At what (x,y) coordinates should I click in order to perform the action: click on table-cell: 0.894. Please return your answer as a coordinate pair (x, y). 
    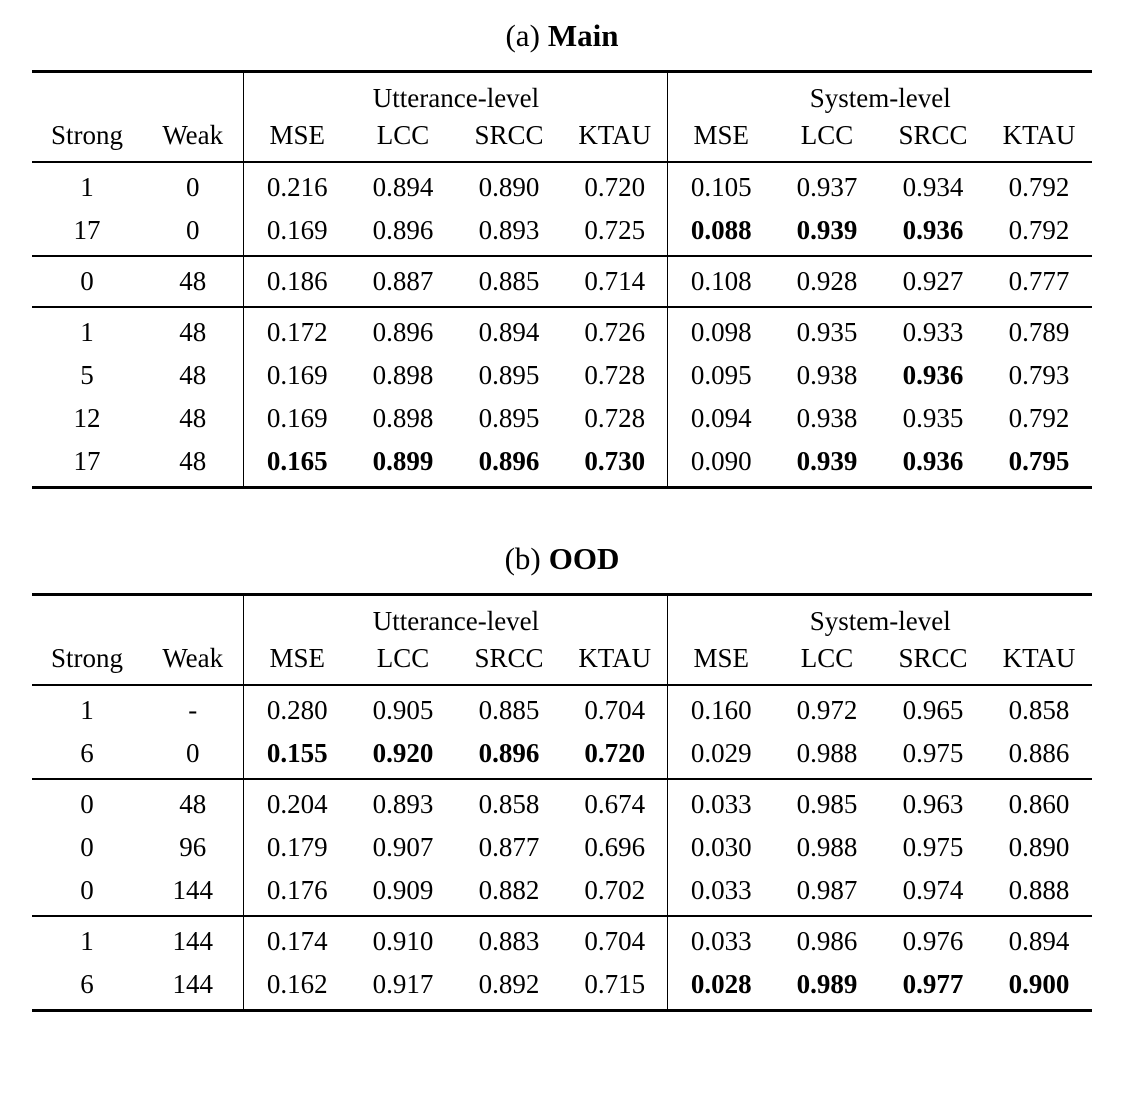
    Looking at the image, I should click on (508, 330).